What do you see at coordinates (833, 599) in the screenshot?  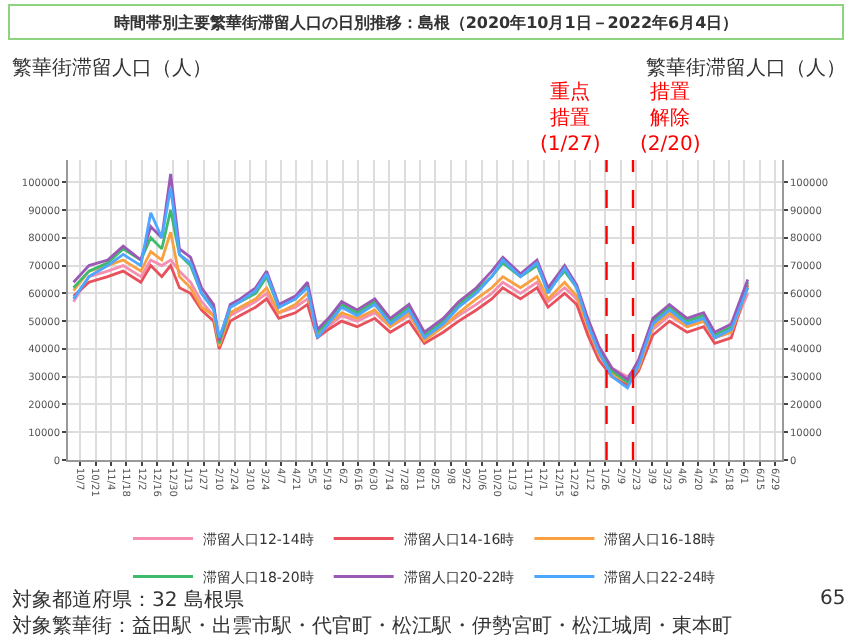 I see `text: 65` at bounding box center [833, 599].